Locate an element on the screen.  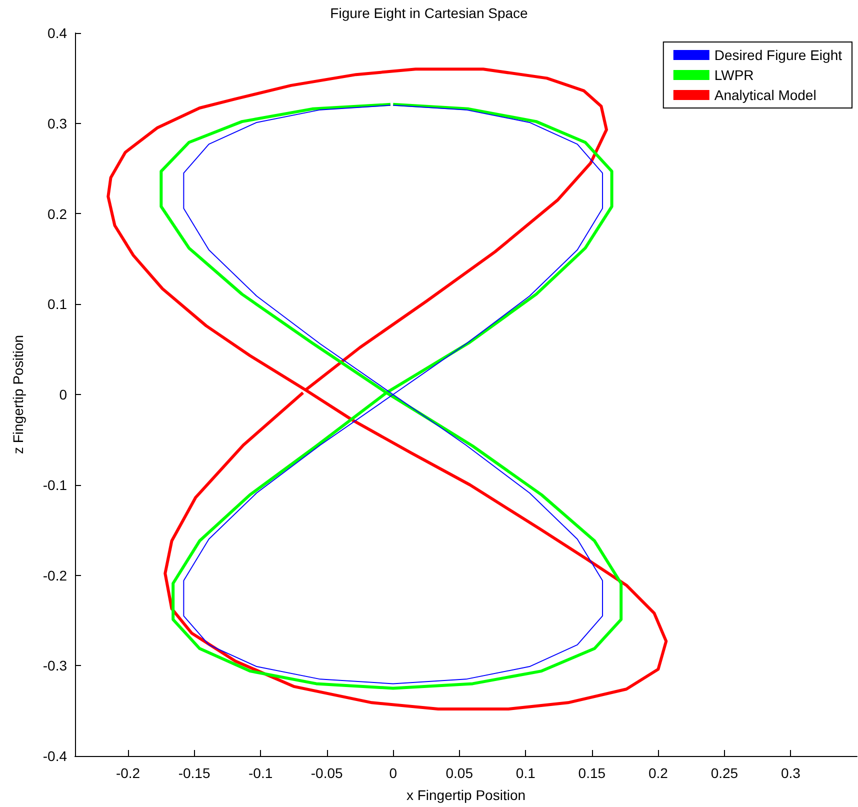
y-tick-label: 0.4 is located at coordinates (58, 33).